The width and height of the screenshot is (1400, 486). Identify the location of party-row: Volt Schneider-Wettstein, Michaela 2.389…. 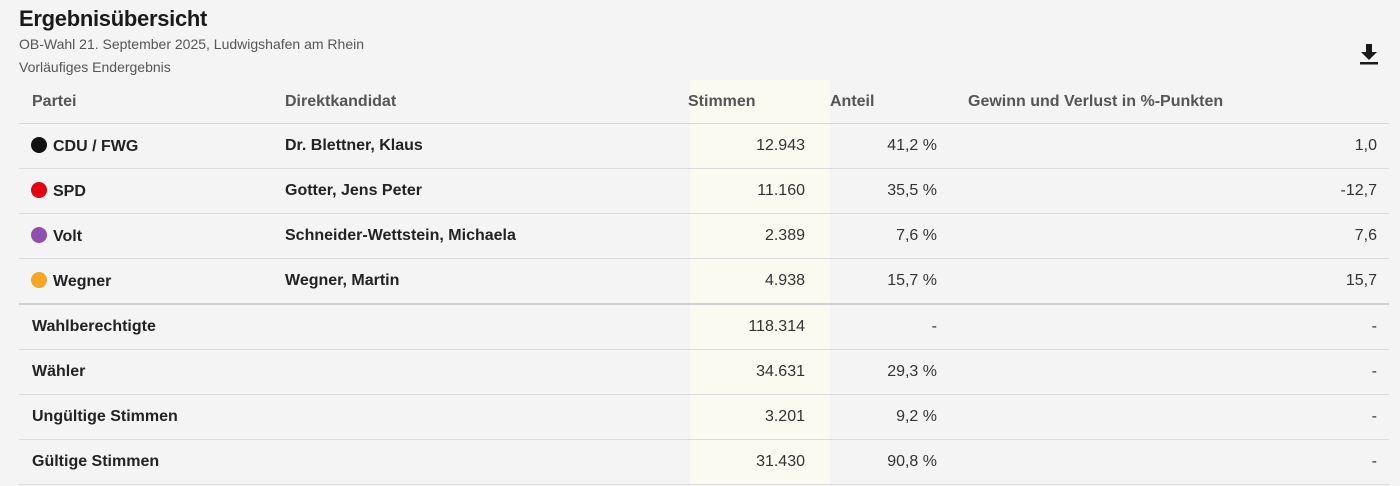
(704, 236).